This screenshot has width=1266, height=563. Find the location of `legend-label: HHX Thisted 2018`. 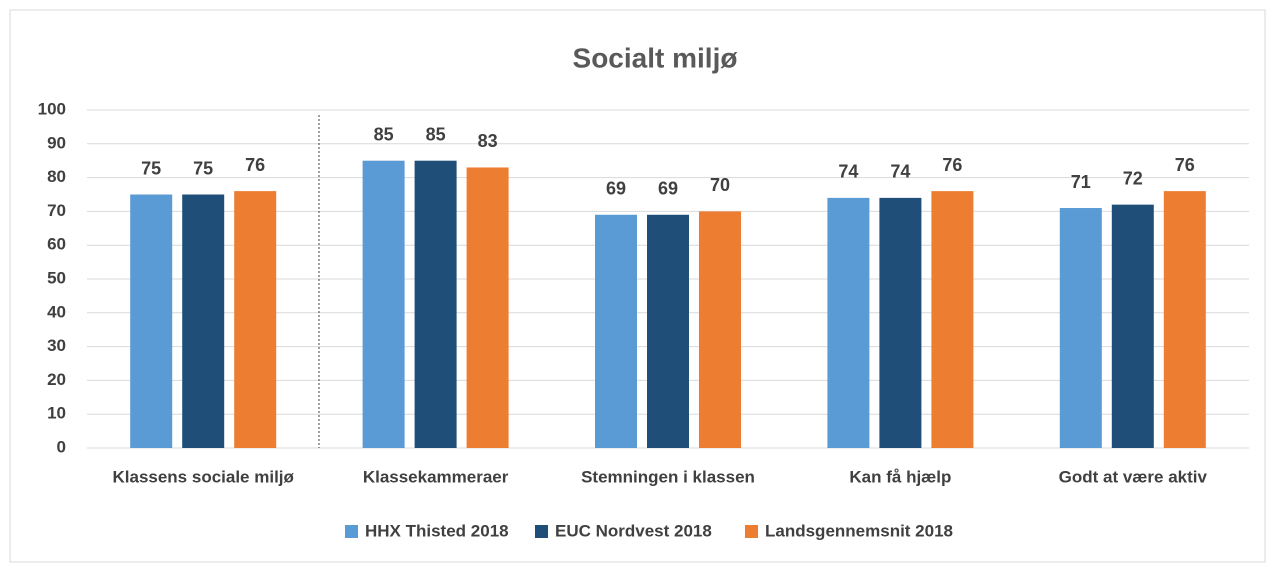

legend-label: HHX Thisted 2018 is located at coordinates (437, 530).